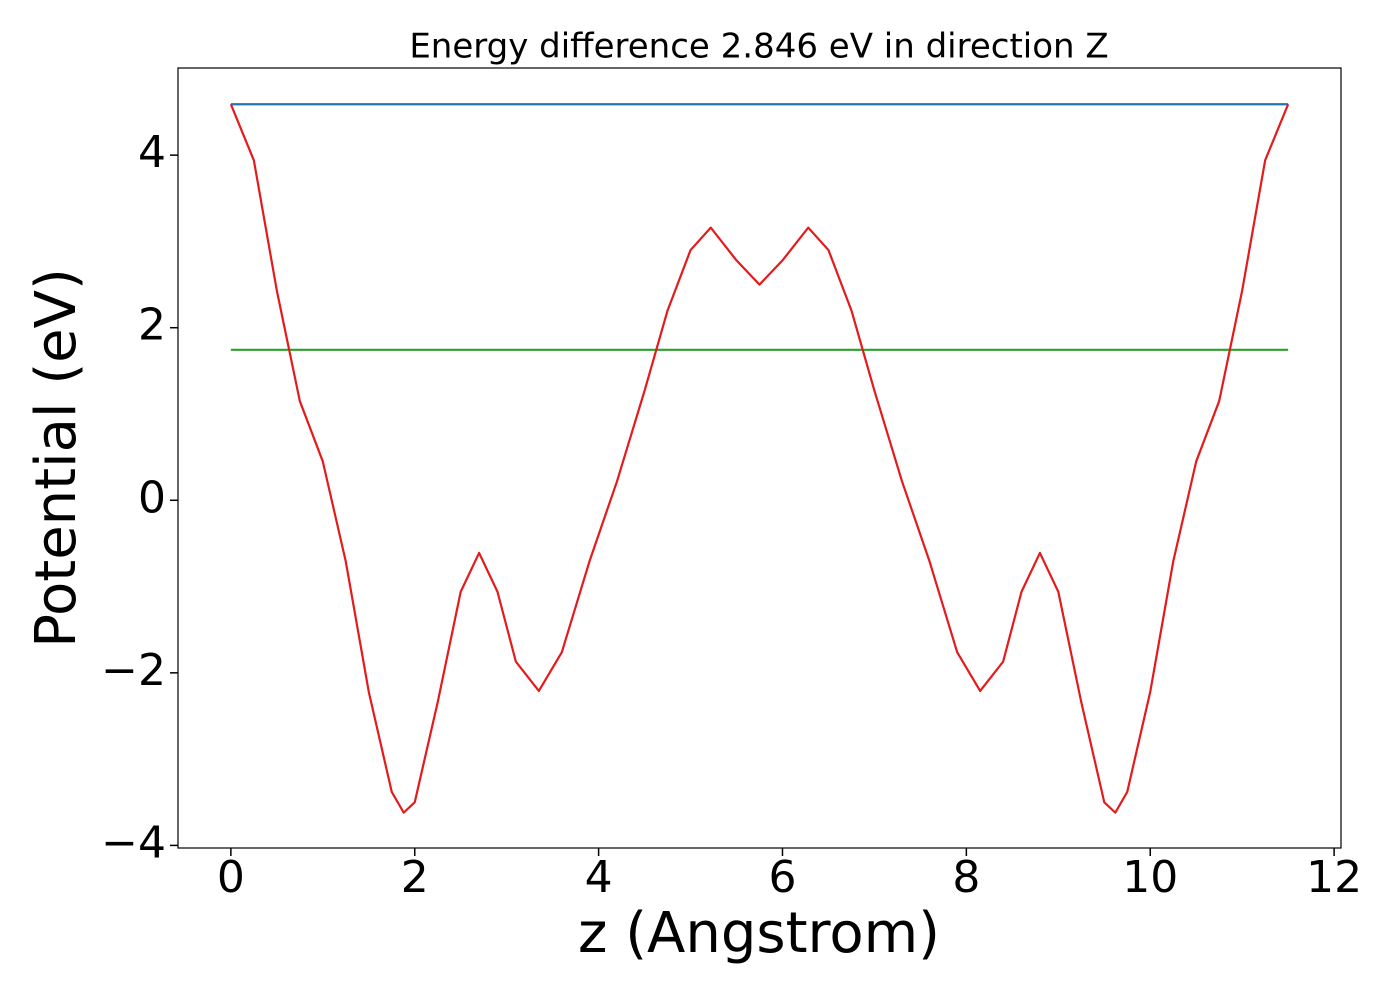  Describe the element at coordinates (152, 152) in the screenshot. I see `y-tick-label: 4` at that location.